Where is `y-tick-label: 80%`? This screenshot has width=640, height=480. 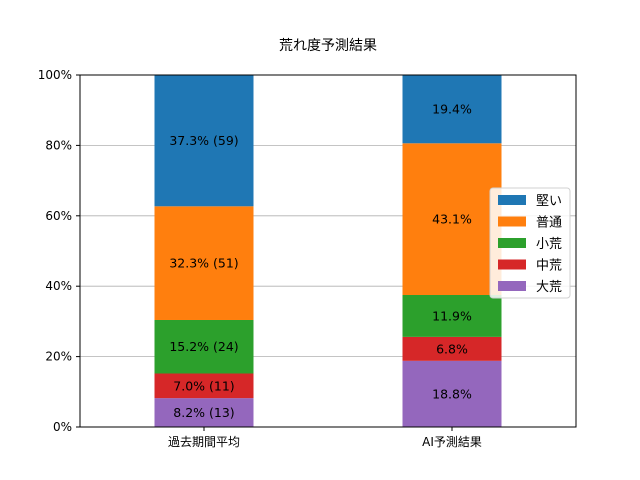 y-tick-label: 80% is located at coordinates (58, 145).